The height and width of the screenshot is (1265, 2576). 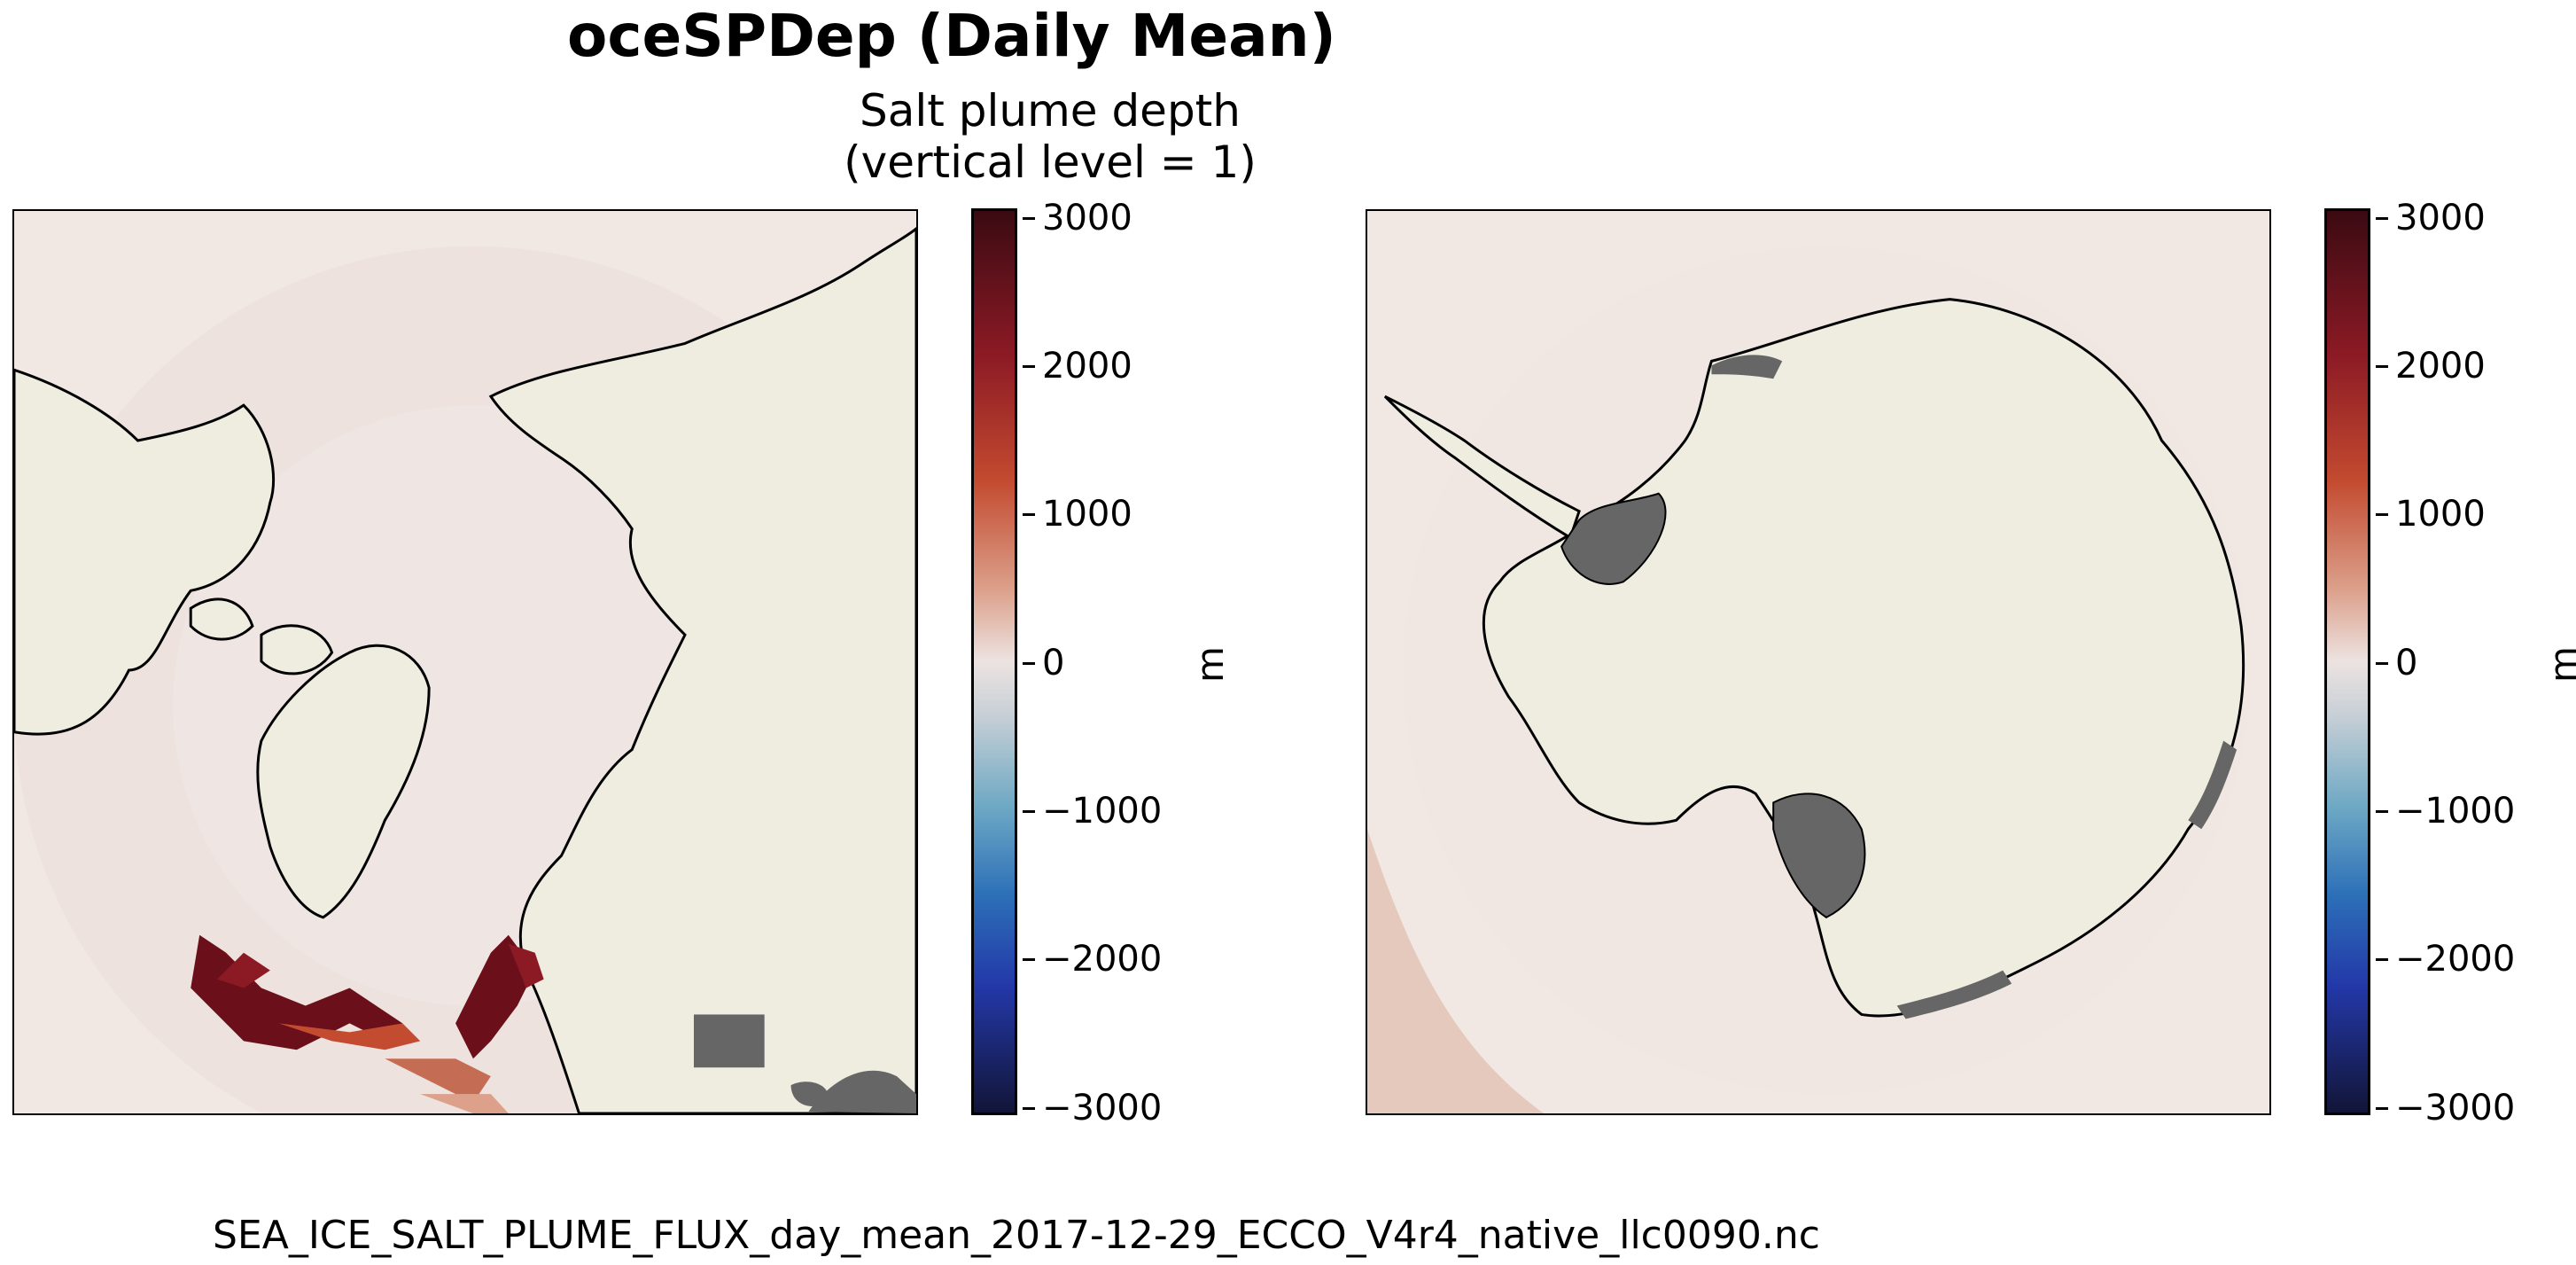 What do you see at coordinates (1093, 1108) in the screenshot?
I see `cbar-left-tick-minus3000: −3000` at bounding box center [1093, 1108].